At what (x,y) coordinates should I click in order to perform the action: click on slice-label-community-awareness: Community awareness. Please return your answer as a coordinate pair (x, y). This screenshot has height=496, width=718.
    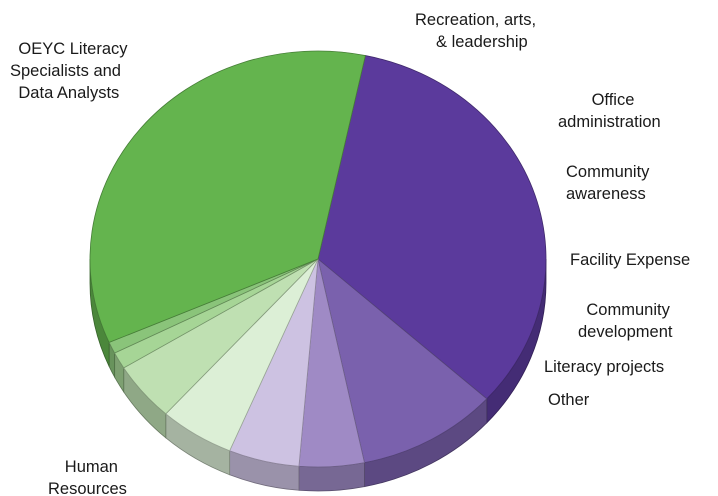
    Looking at the image, I should click on (608, 183).